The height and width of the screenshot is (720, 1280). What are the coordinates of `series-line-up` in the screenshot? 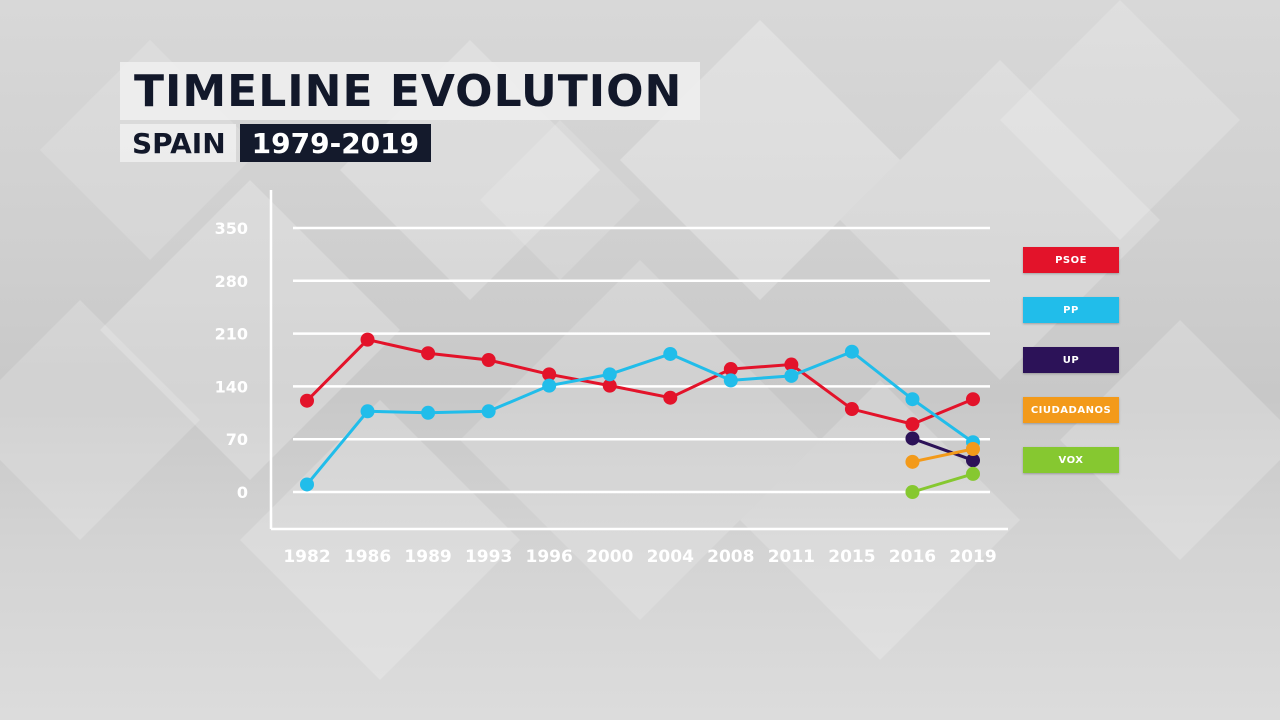 It's located at (942, 449).